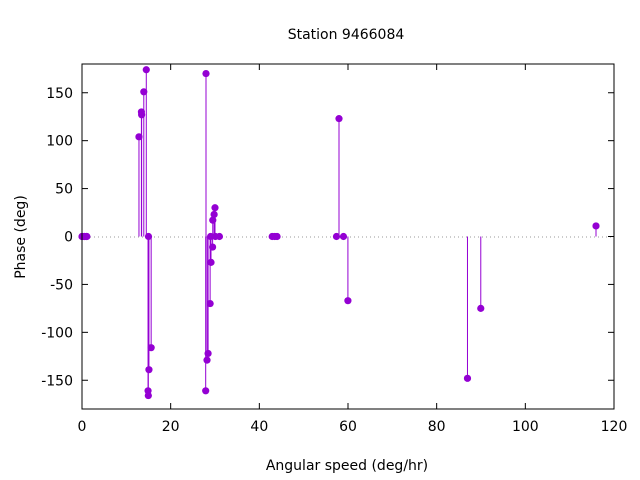  I want to click on x-tick-label: 40, so click(259, 427).